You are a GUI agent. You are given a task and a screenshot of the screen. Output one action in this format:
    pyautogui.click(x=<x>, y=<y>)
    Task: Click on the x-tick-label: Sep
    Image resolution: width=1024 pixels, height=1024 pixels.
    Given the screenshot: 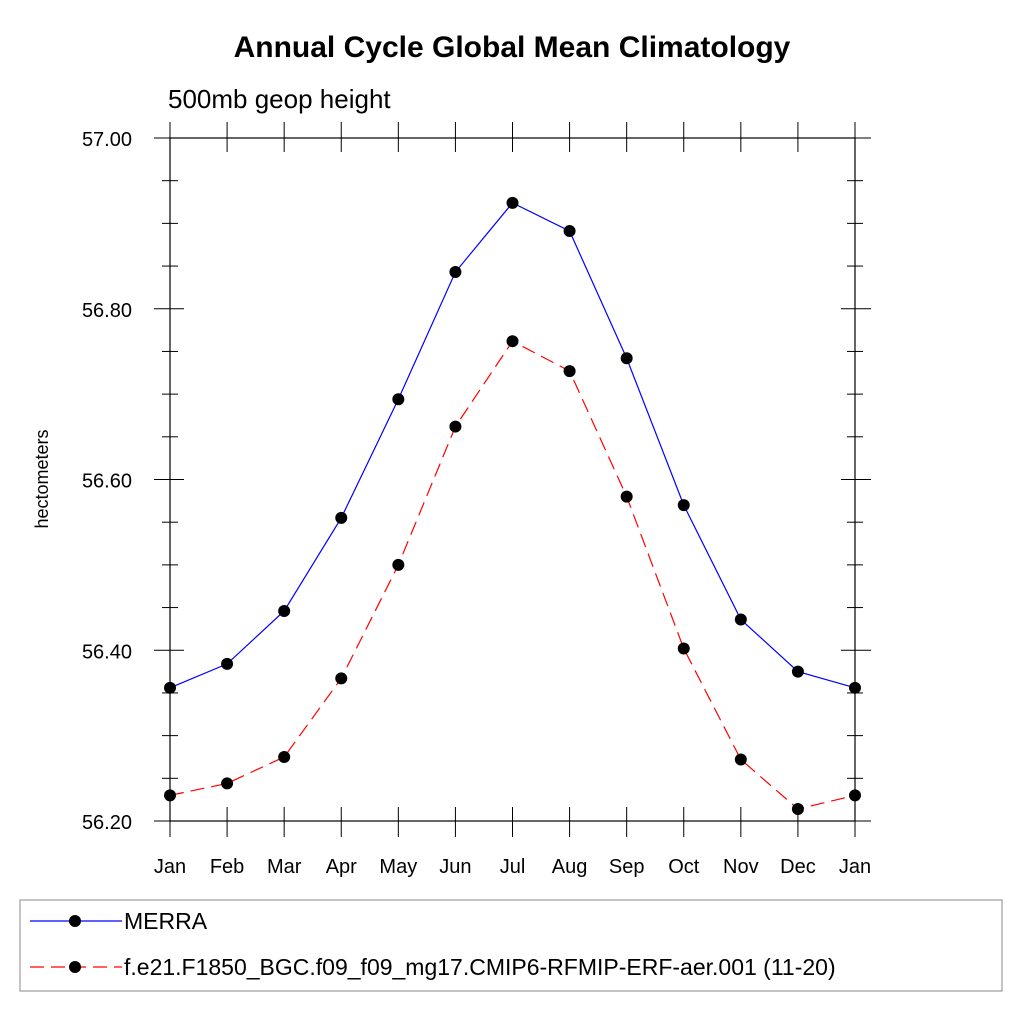 What is the action you would take?
    pyautogui.click(x=627, y=867)
    